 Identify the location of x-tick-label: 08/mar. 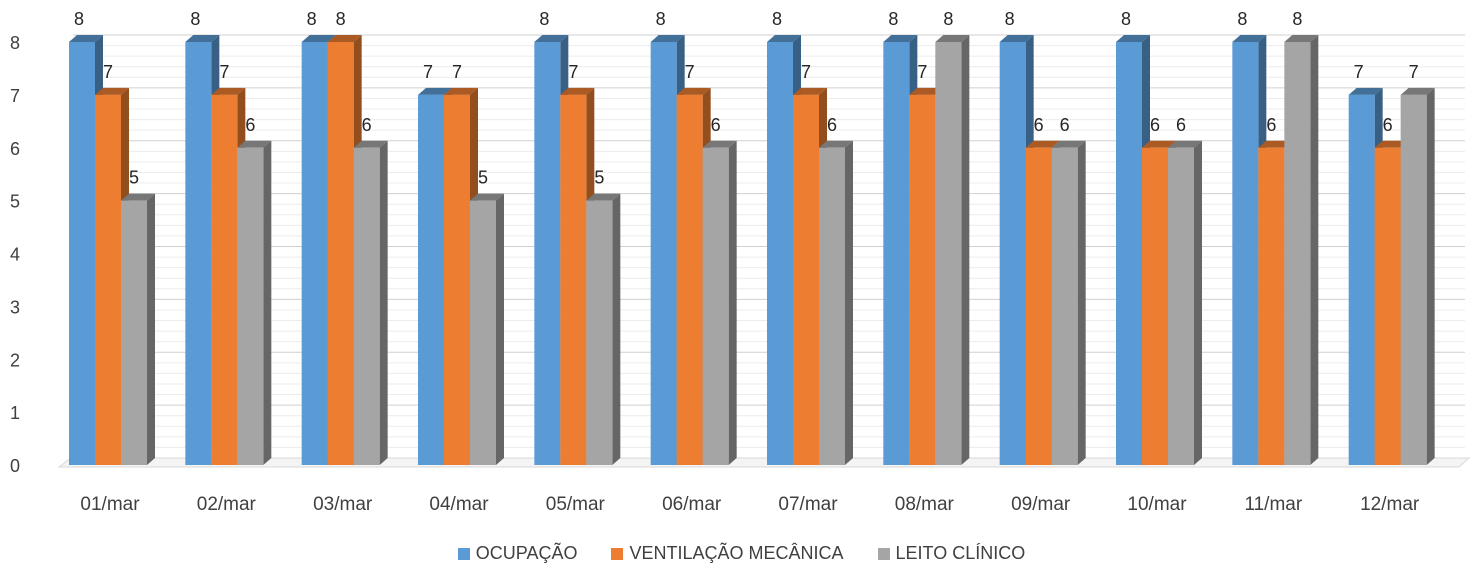
(925, 504).